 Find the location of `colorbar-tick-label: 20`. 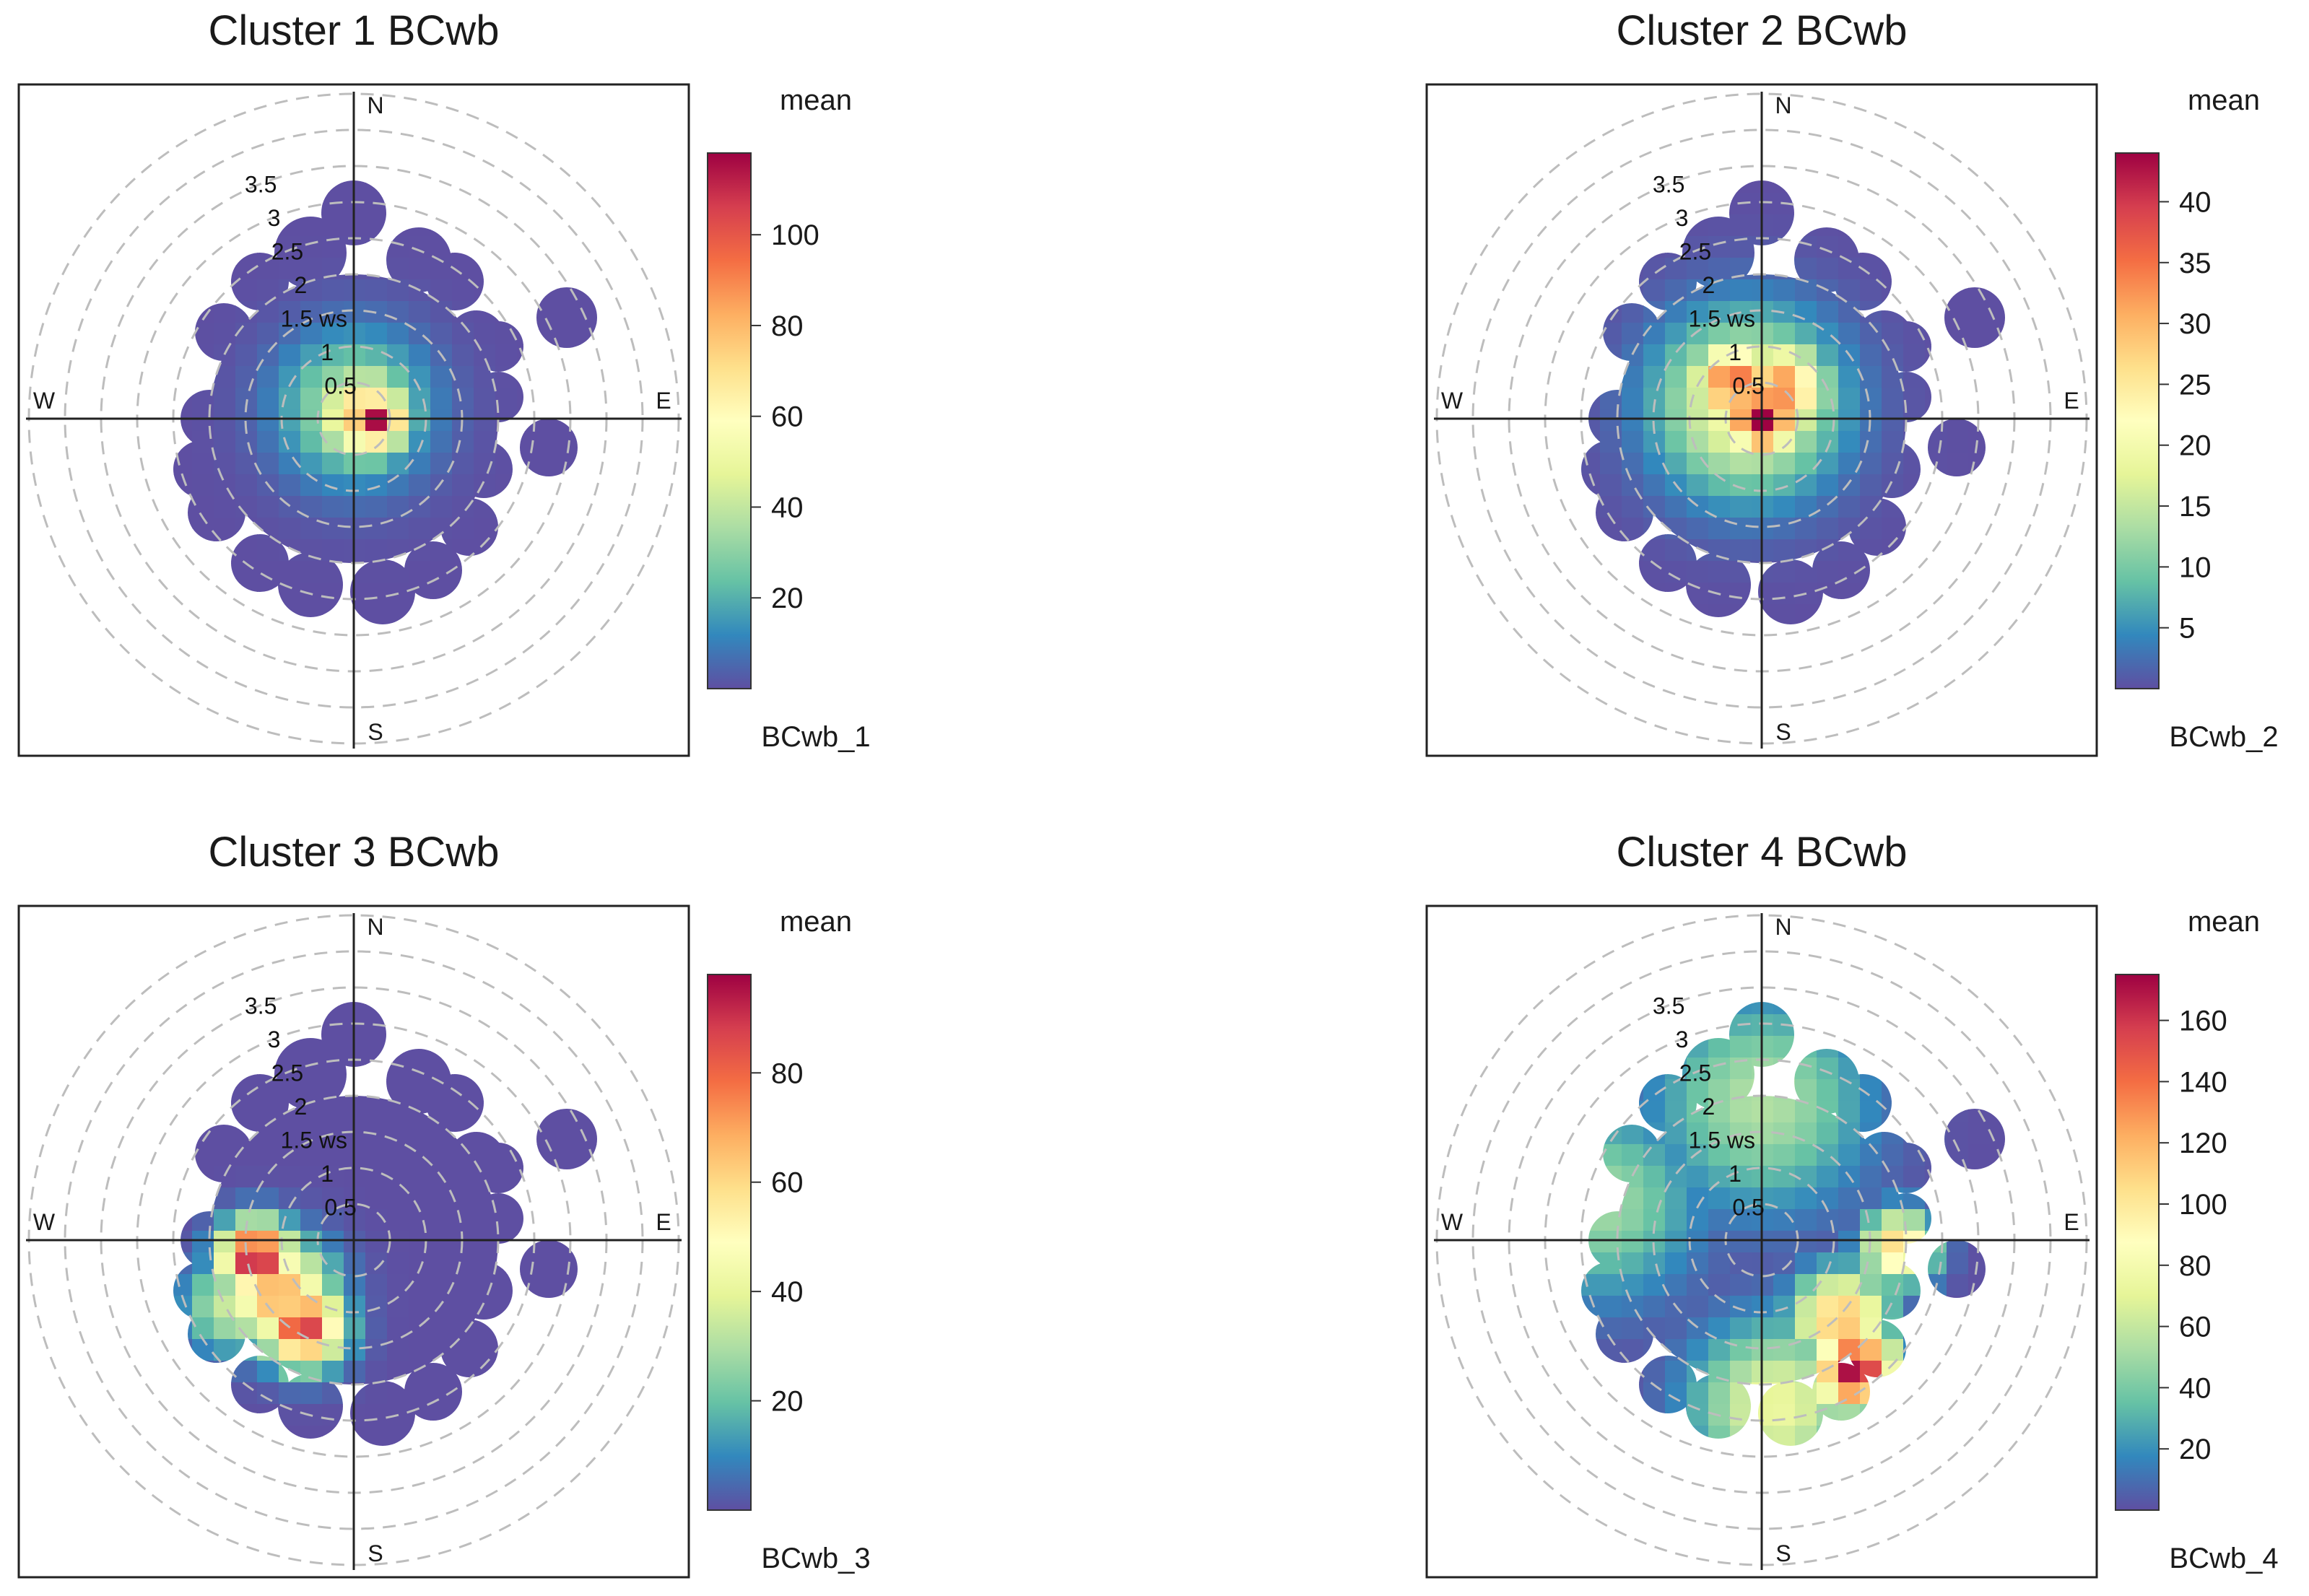

colorbar-tick-label: 20 is located at coordinates (2195, 446).